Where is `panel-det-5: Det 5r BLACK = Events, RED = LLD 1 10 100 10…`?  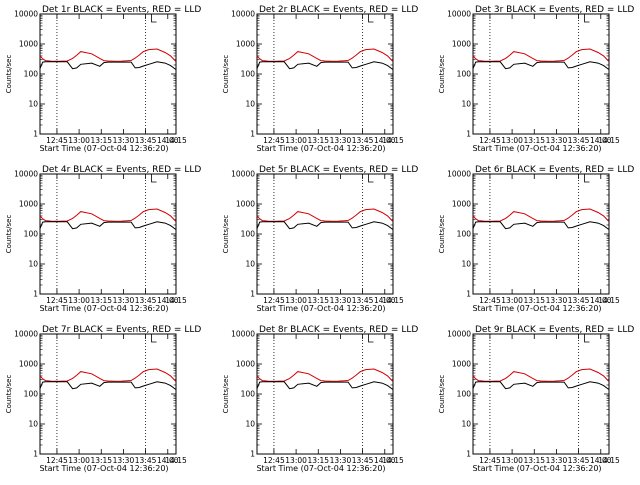 panel-det-5: Det 5r BLACK = Events, RED = LLD 1 10 100 10… is located at coordinates (320, 239).